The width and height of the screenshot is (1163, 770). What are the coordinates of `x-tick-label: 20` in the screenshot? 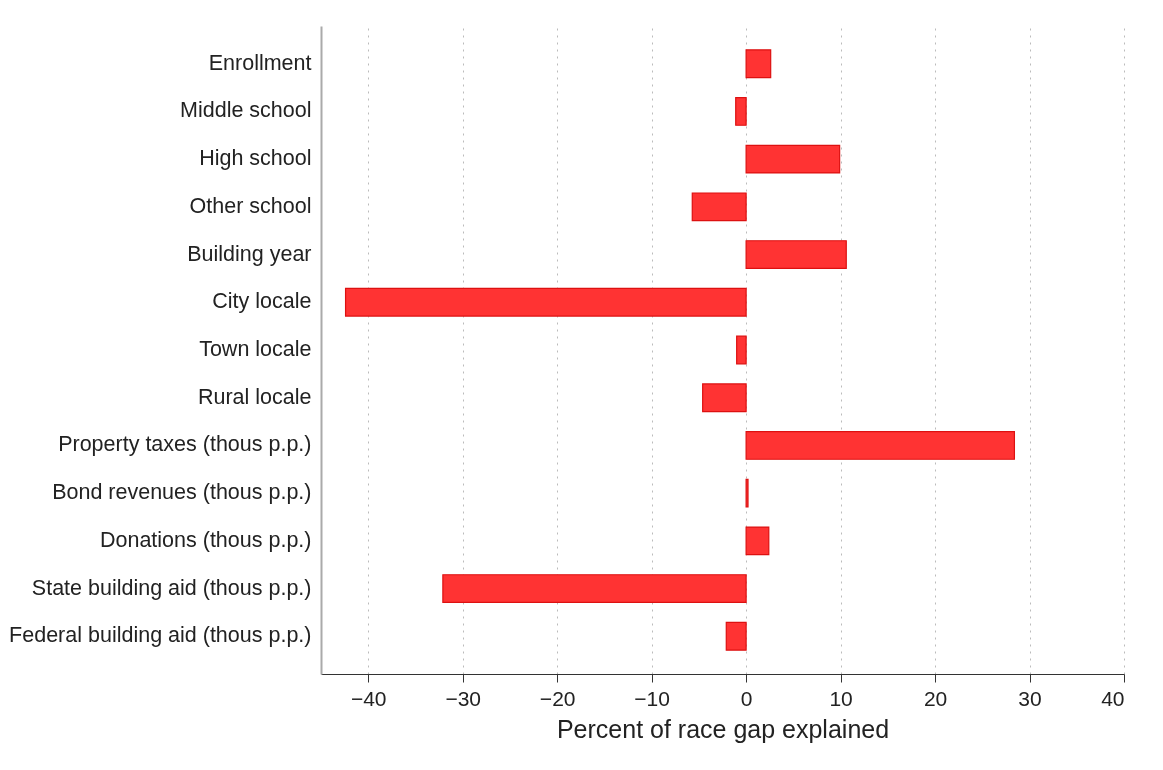 It's located at (935, 698).